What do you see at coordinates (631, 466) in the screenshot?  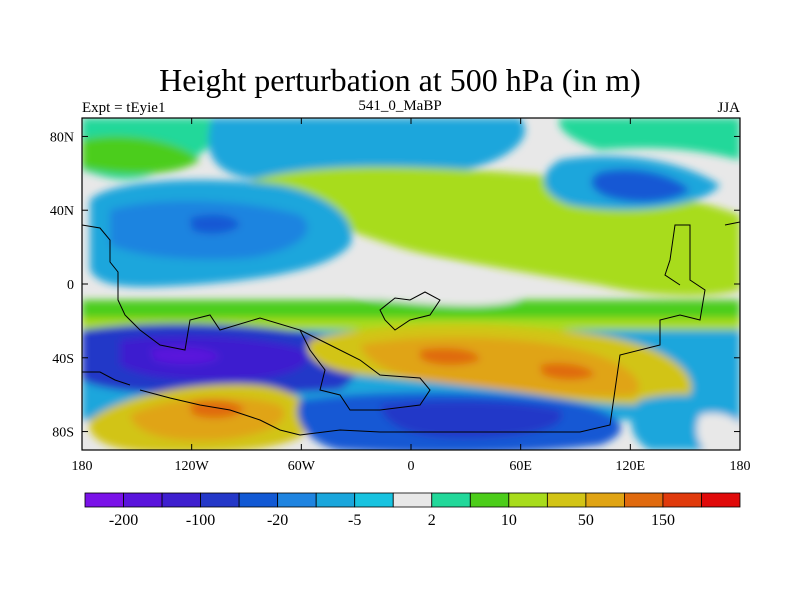 I see `x-tick-label: 120E` at bounding box center [631, 466].